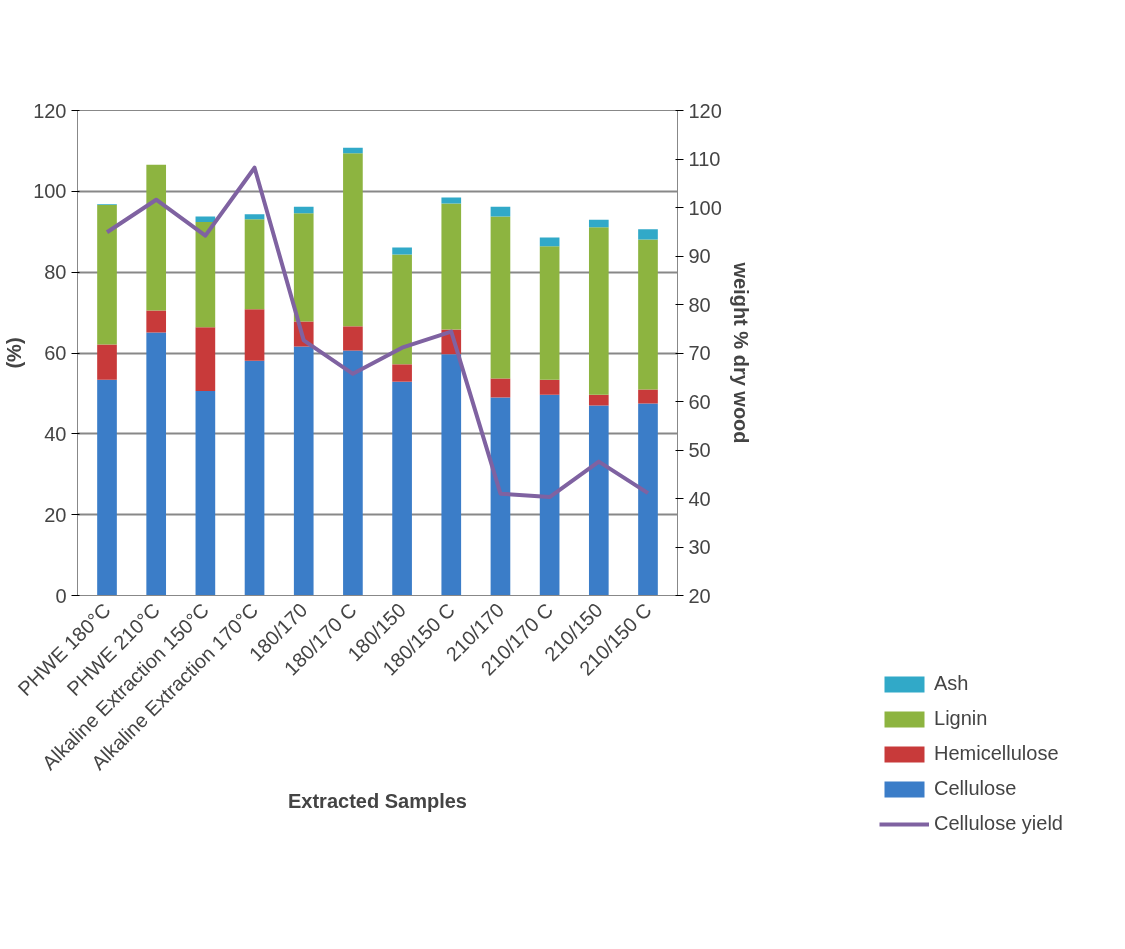 Image resolution: width=1125 pixels, height=949 pixels. What do you see at coordinates (998, 823) in the screenshot?
I see `legend-label: Cellulose yield` at bounding box center [998, 823].